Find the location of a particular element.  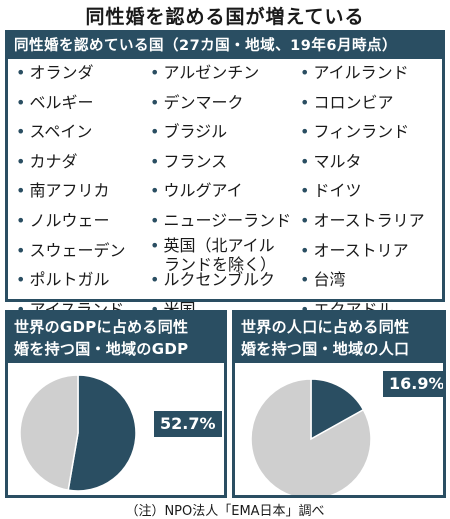

country-item: • ベルギー is located at coordinates (54, 103).